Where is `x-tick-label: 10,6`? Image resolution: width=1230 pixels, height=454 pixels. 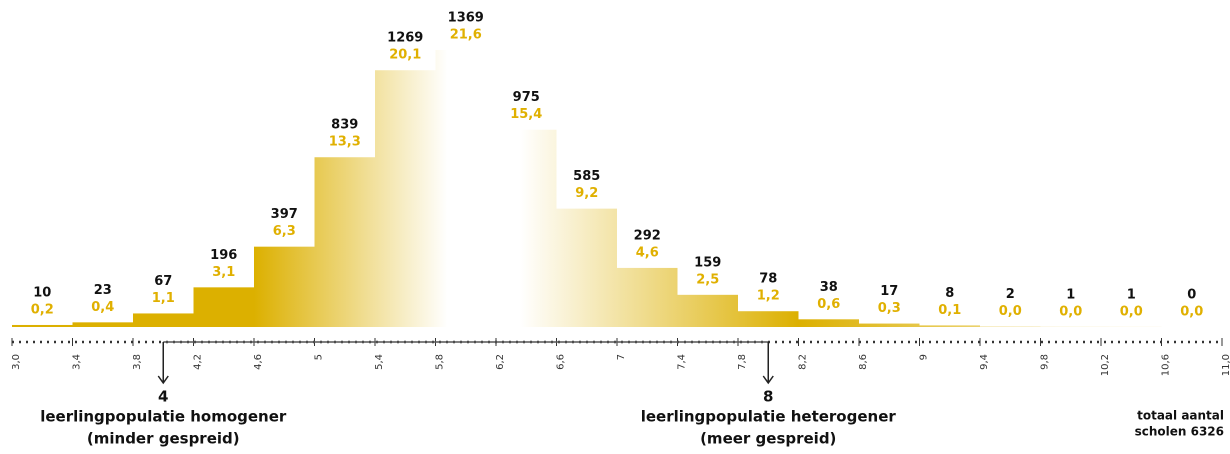 x-tick-label: 10,6 is located at coordinates (1166, 365).